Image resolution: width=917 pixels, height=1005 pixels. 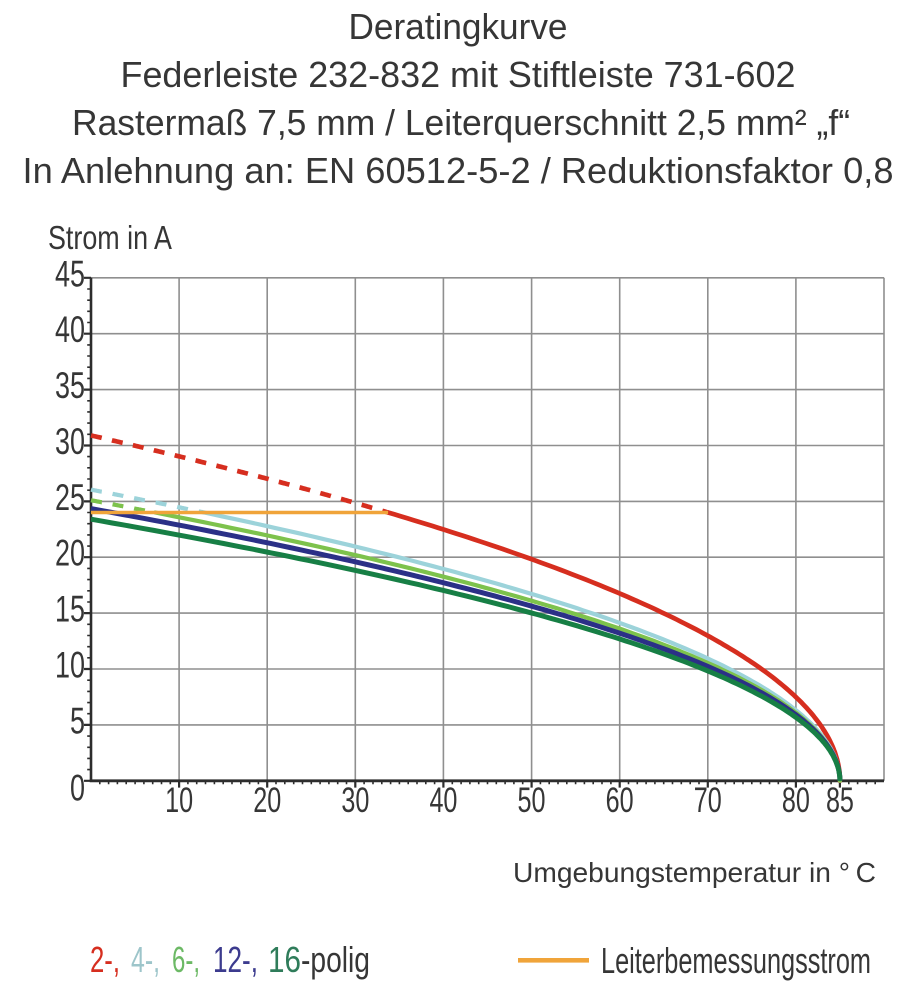 I want to click on svg-text: 25, so click(x=70, y=497).